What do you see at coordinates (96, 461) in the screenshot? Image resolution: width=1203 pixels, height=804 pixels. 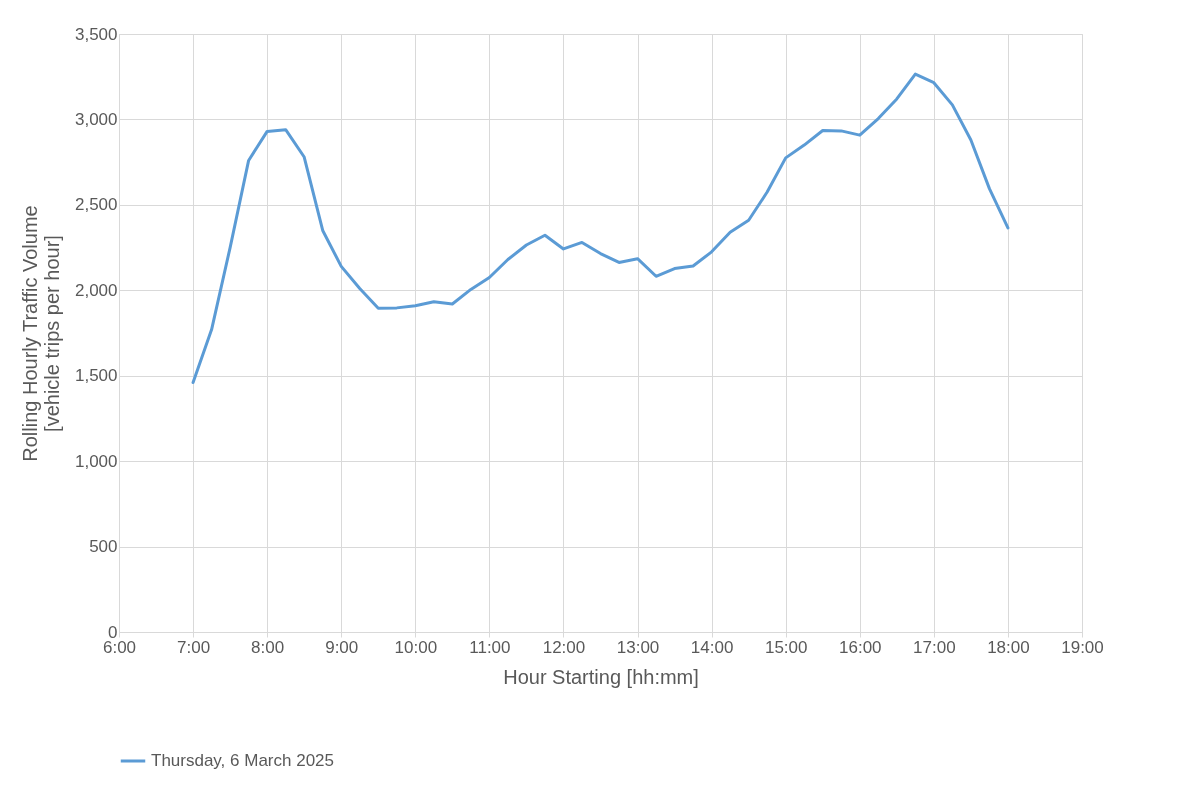 I see `y-tick-label: 1,000` at bounding box center [96, 461].